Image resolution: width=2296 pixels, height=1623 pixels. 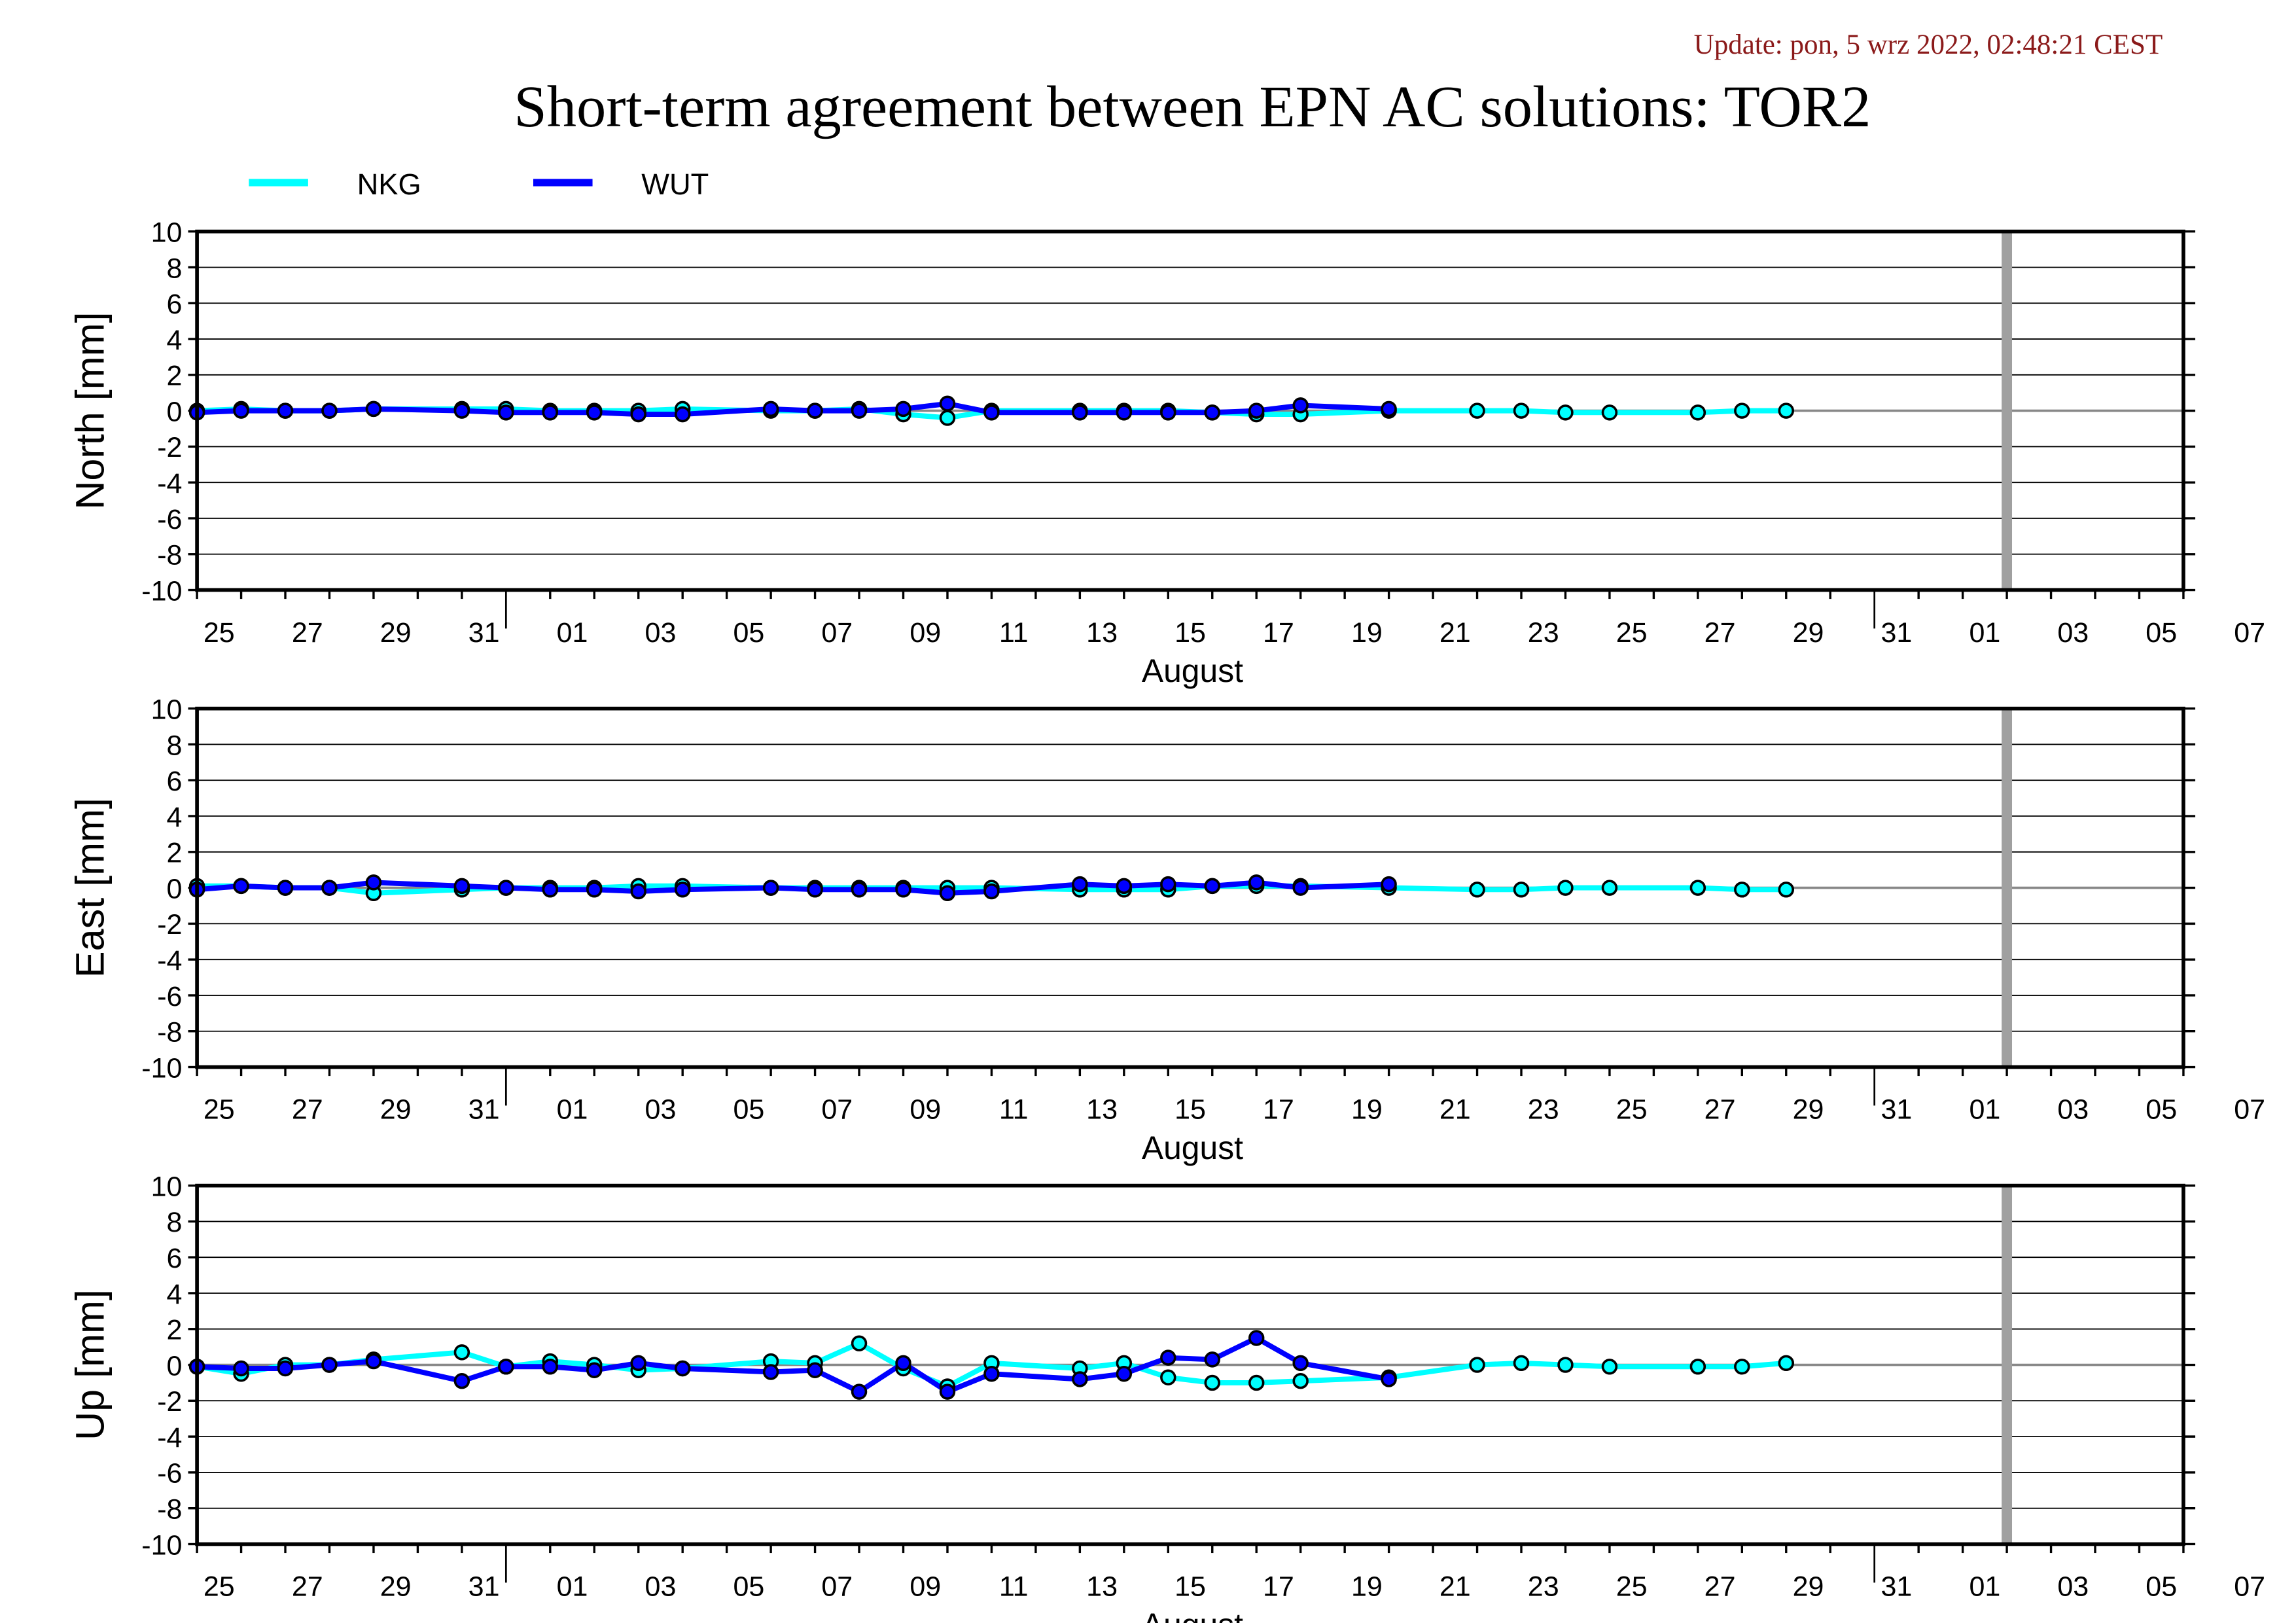 I want to click on x-tick-label: 15, so click(x=1190, y=633).